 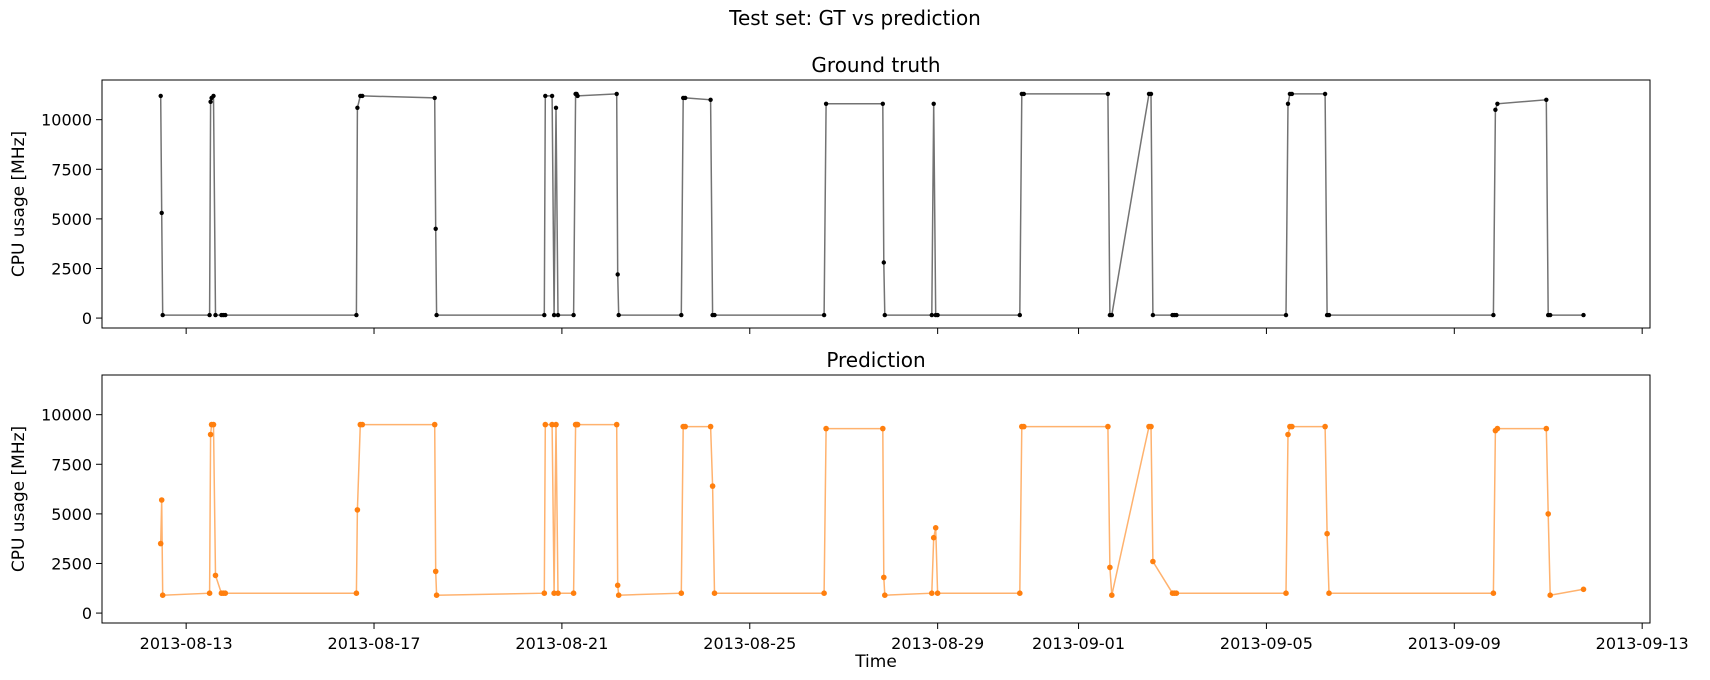 What do you see at coordinates (71, 169) in the screenshot?
I see `y-tick-label: 7500` at bounding box center [71, 169].